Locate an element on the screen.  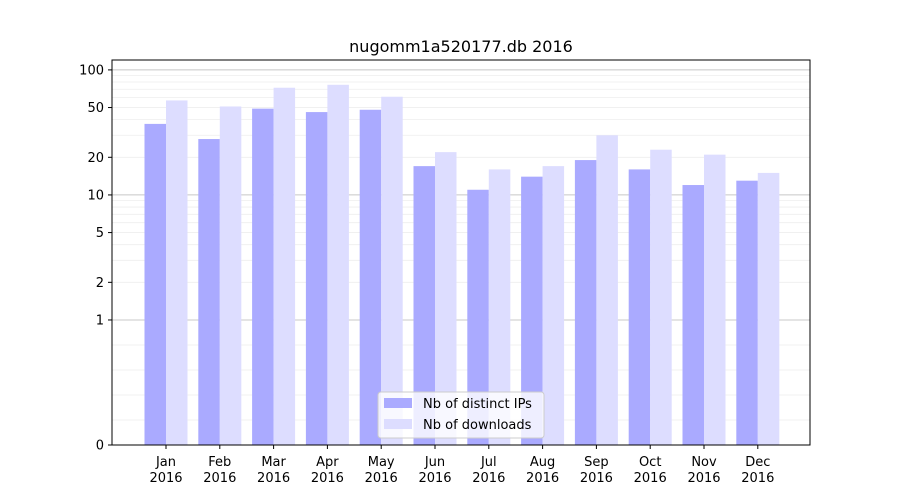
bar-downloads-jul is located at coordinates (499, 307).